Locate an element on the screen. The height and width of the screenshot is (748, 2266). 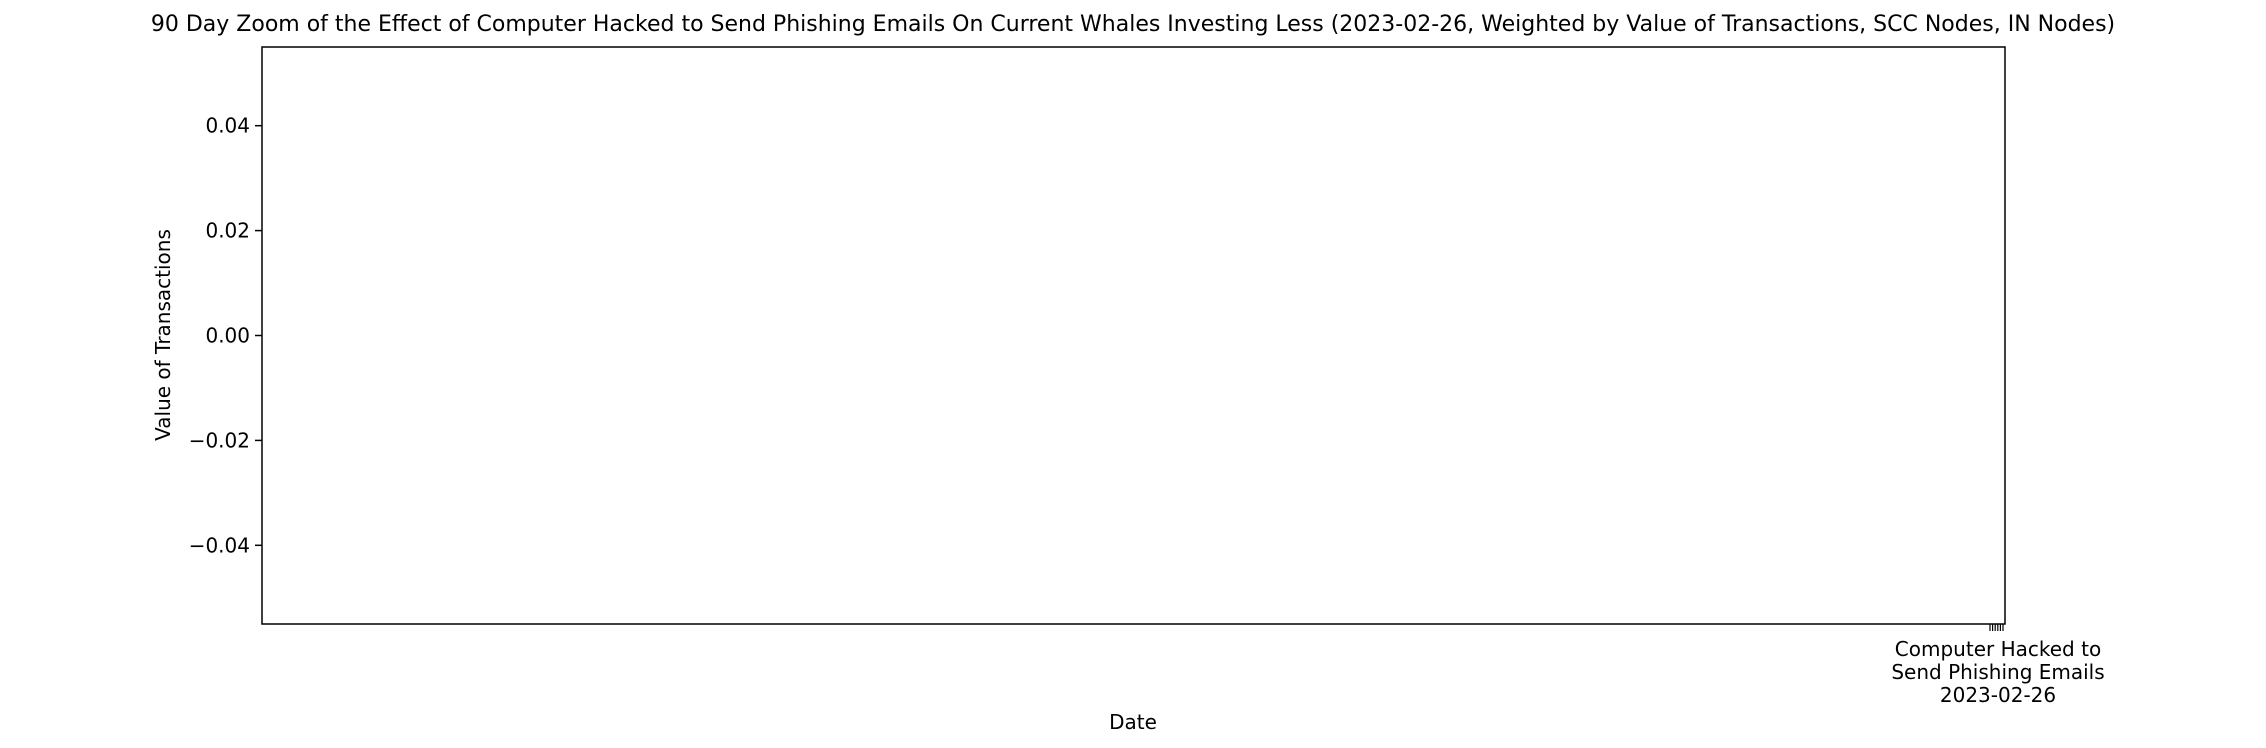
y-axis-ticks: −0.04 −0.02 0.00 0.02 0.04 is located at coordinates (225, 335).